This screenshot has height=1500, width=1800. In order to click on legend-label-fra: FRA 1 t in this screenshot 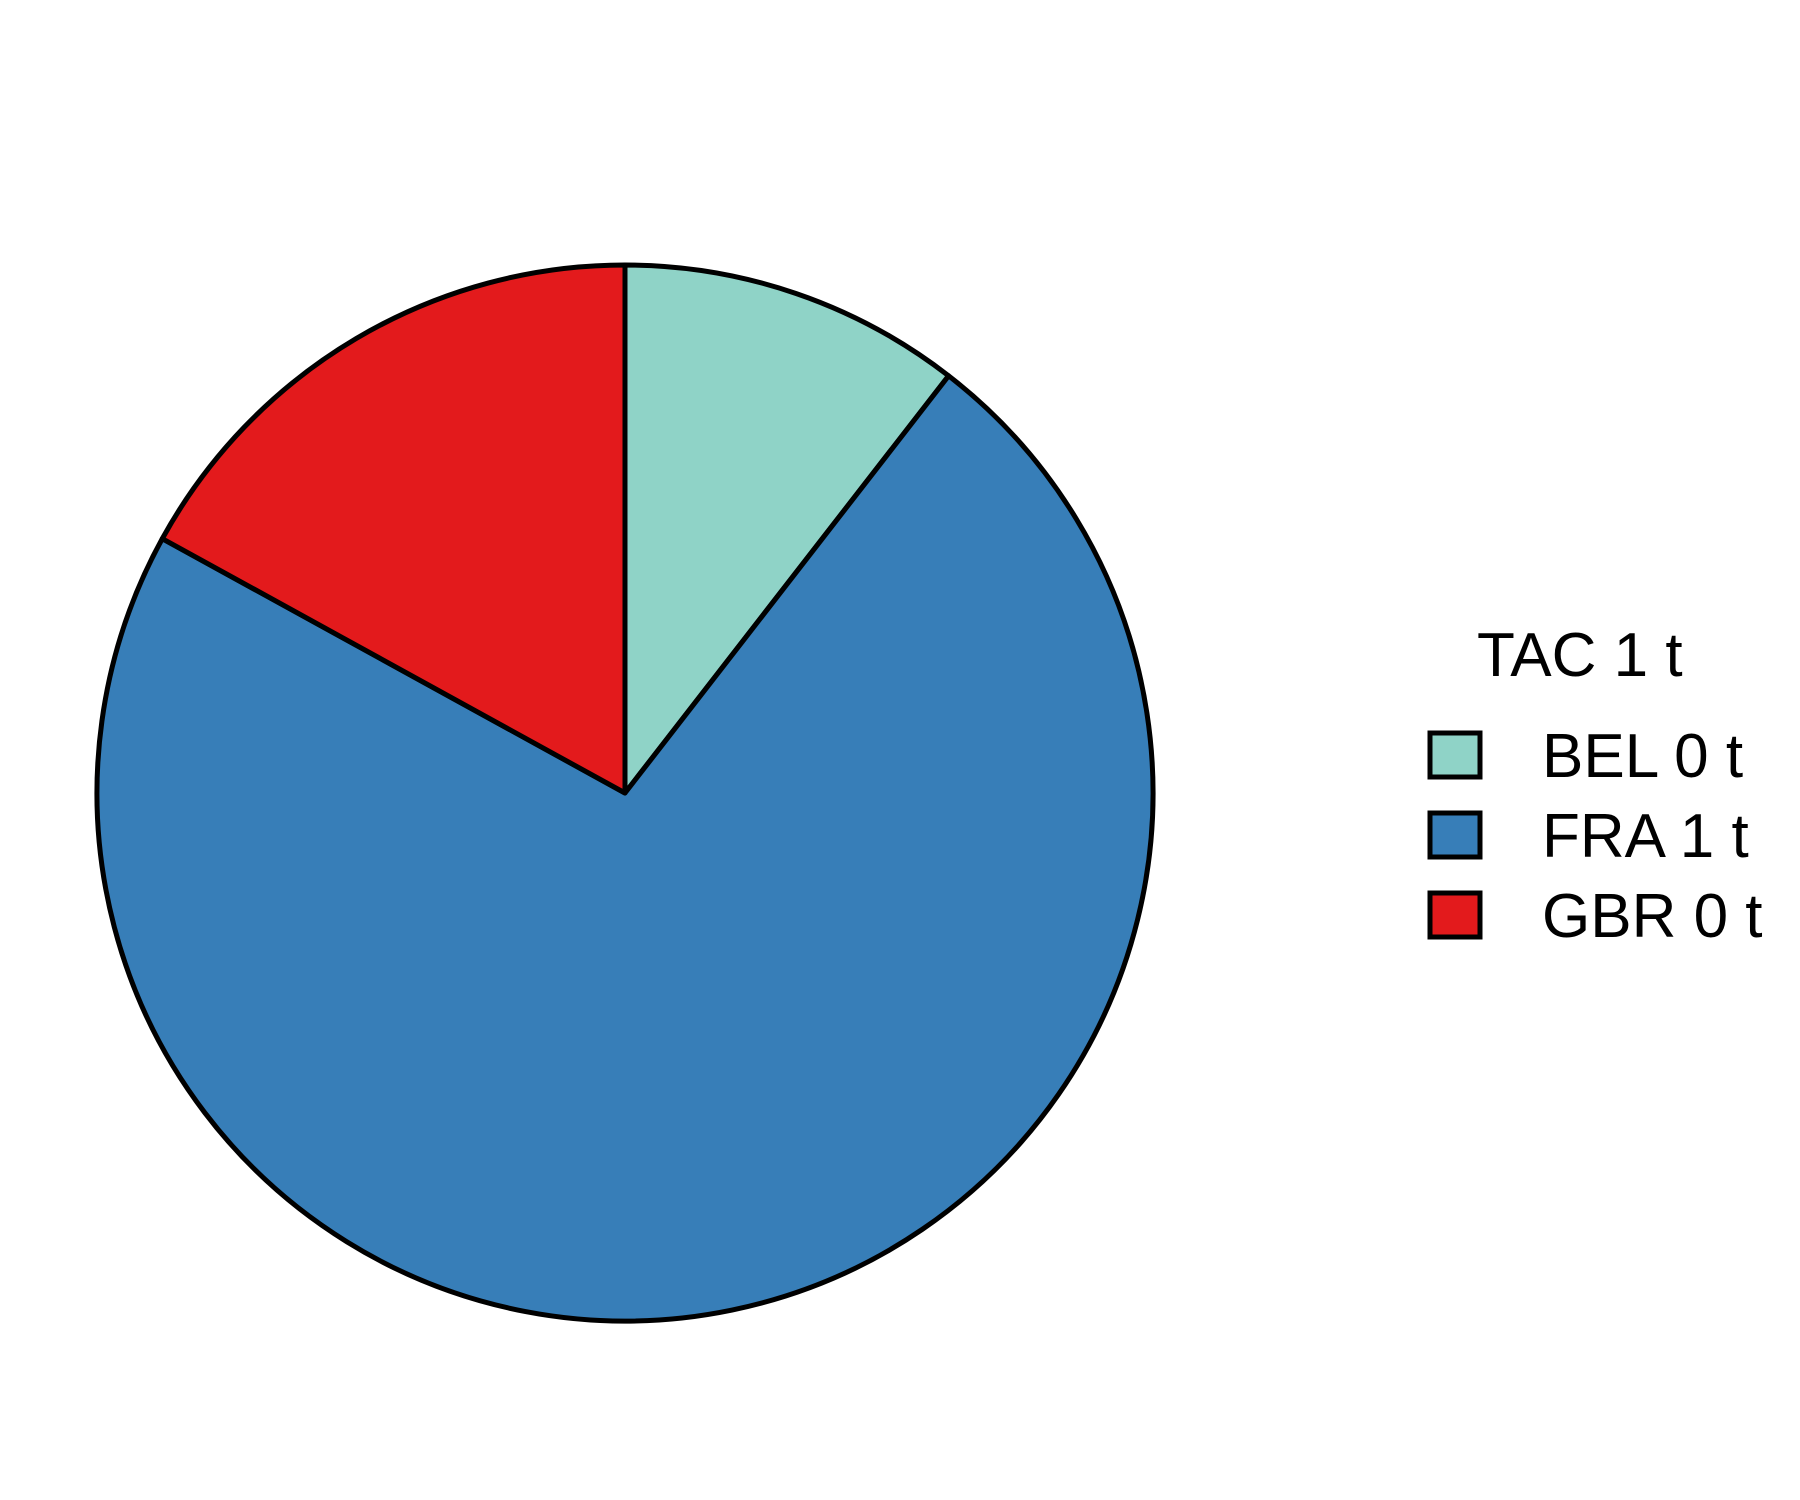, I will do `click(1645, 836)`.